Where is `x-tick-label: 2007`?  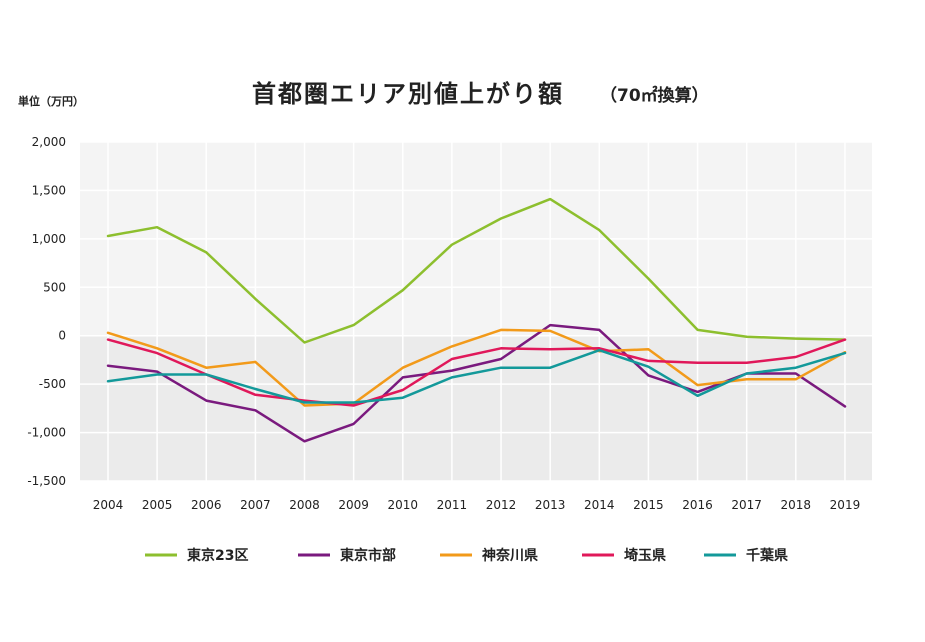
x-tick-label: 2007 is located at coordinates (255, 505).